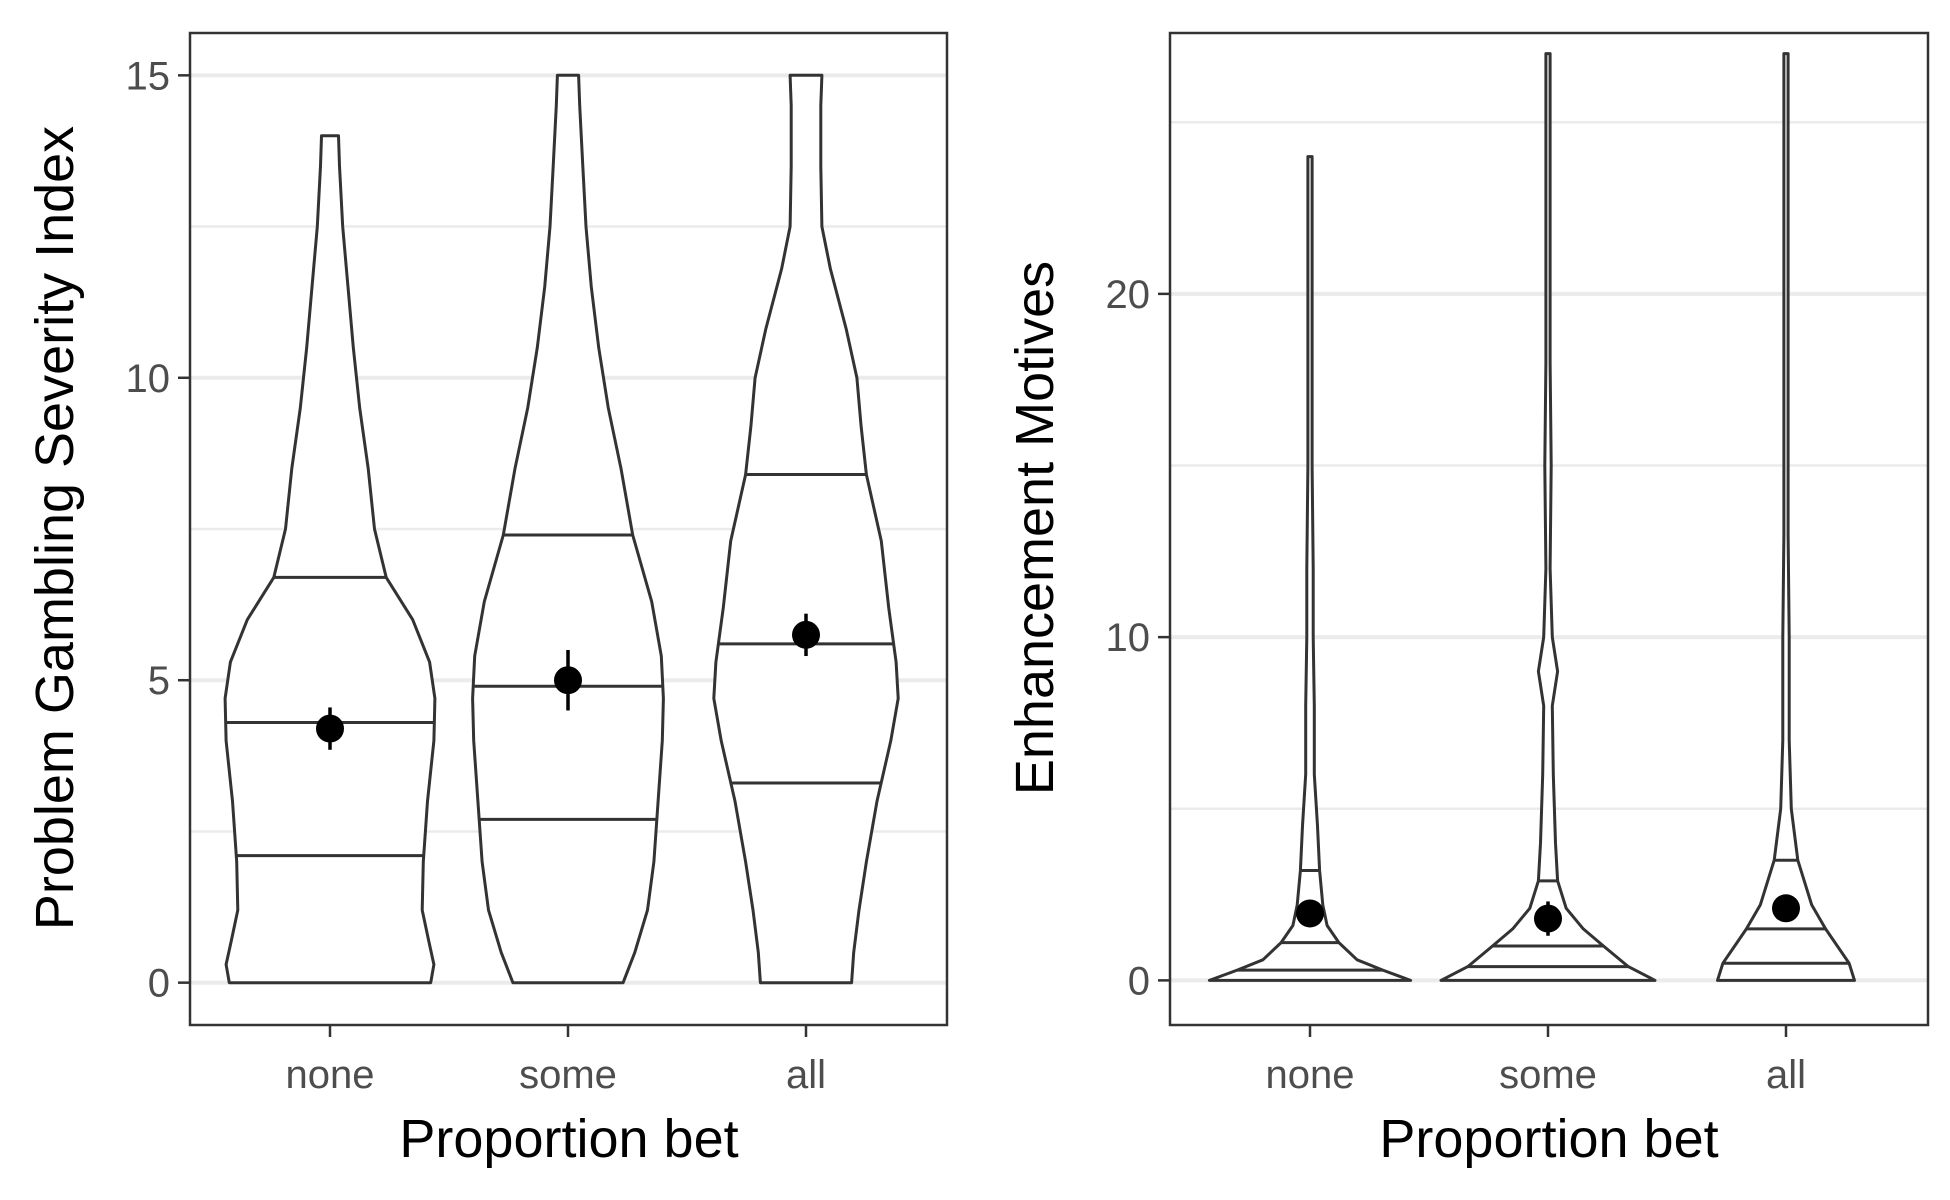 This screenshot has width=1950, height=1200. What do you see at coordinates (159, 681) in the screenshot?
I see `y-tick-label: 5` at bounding box center [159, 681].